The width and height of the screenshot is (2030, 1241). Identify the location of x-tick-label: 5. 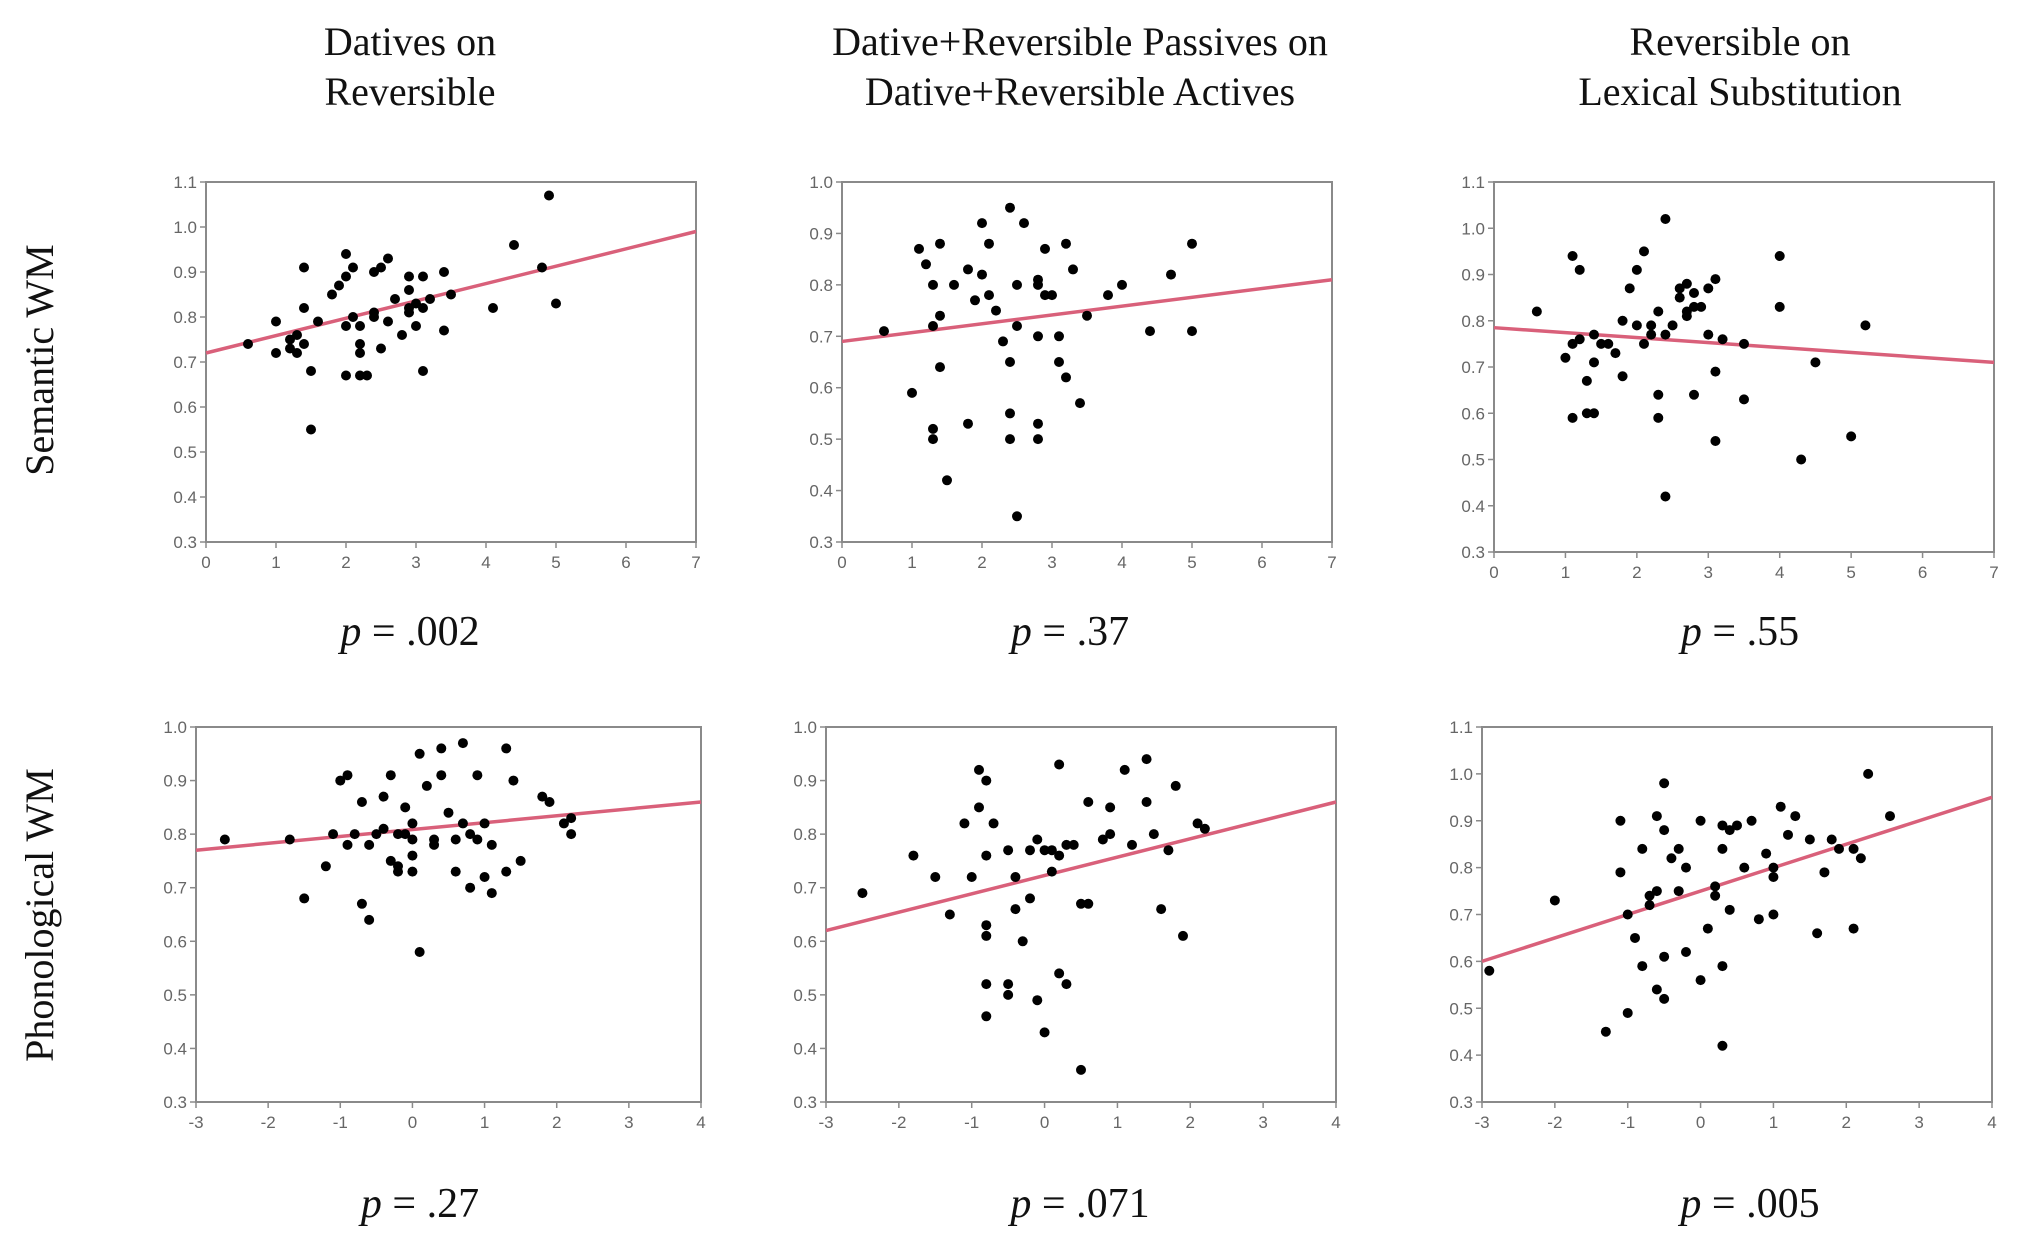
(1850, 572).